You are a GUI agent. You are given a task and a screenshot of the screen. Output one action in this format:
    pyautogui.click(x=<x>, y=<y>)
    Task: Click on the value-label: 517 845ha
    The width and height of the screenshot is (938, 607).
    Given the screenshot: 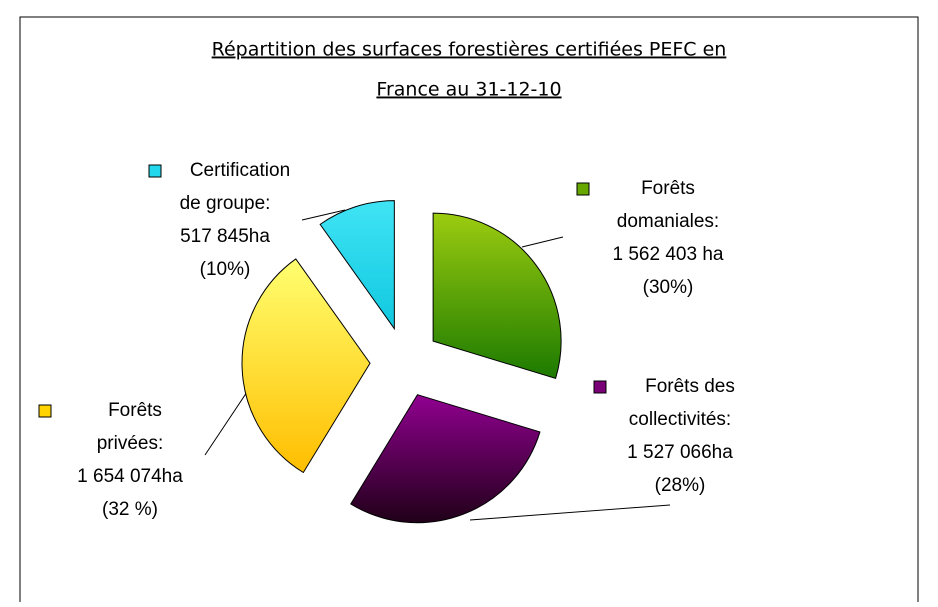 What is the action you would take?
    pyautogui.click(x=225, y=236)
    